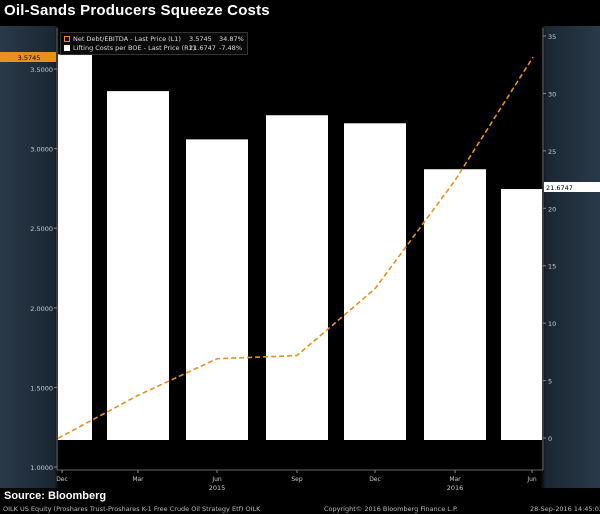 The height and width of the screenshot is (514, 600). I want to click on left-tick-label-0: 1.0000, so click(41, 468).